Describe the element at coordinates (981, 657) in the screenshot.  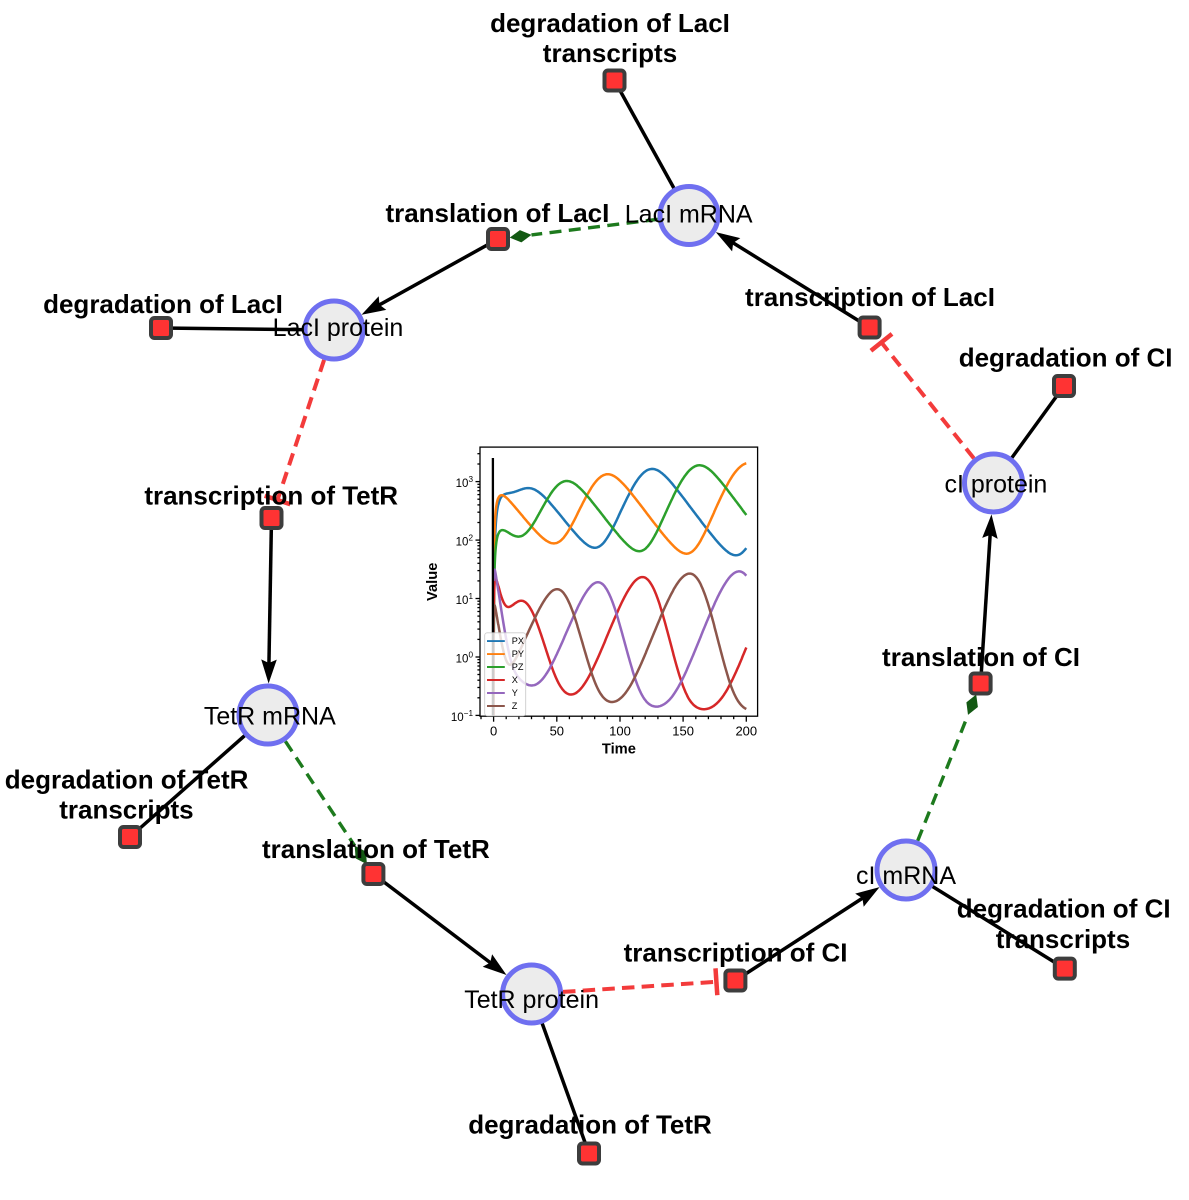
I see `svg-text: translation of CI` at that location.